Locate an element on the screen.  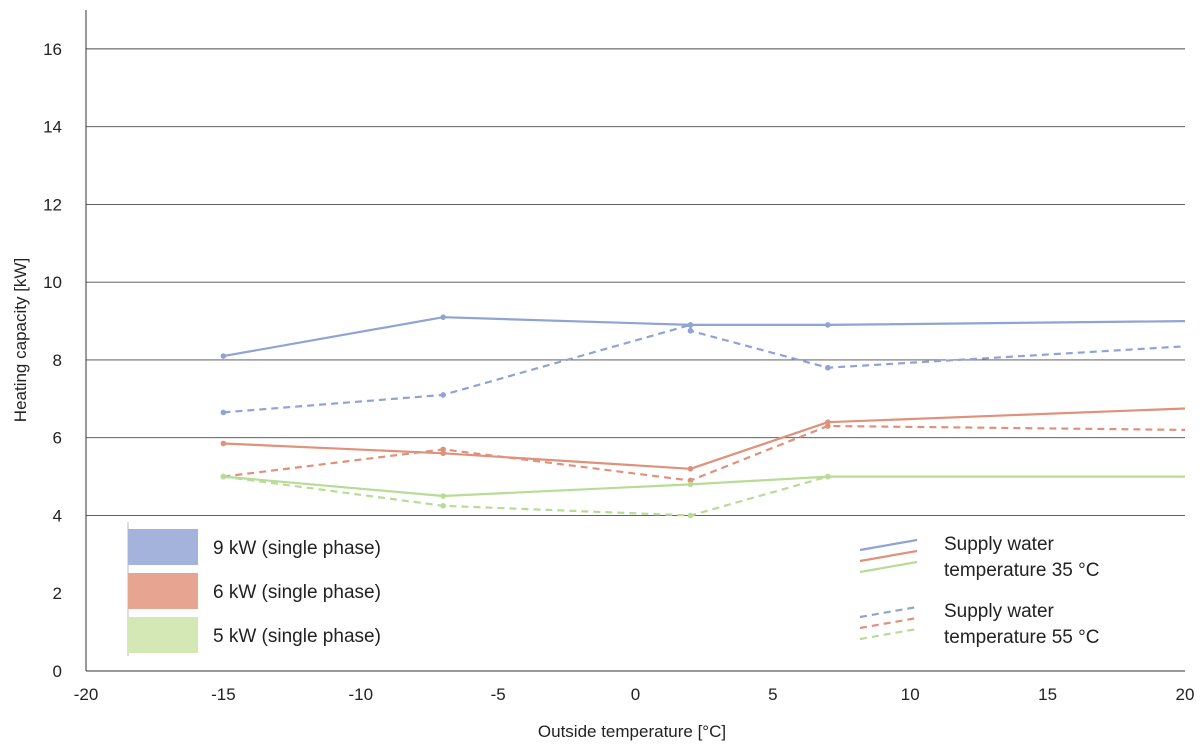
legend-label: 5 kW (single phase) is located at coordinates (297, 636).